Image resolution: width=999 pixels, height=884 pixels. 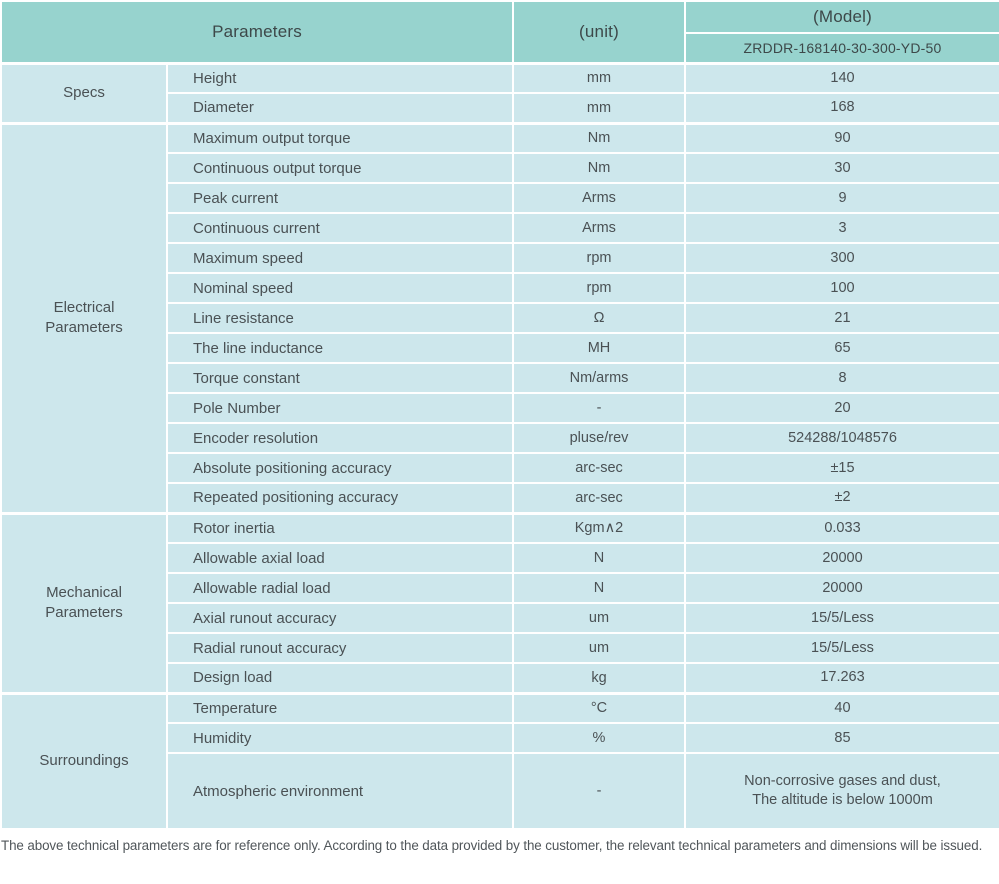 What do you see at coordinates (340, 558) in the screenshot?
I see `param-name-cell: Allowable axial load` at bounding box center [340, 558].